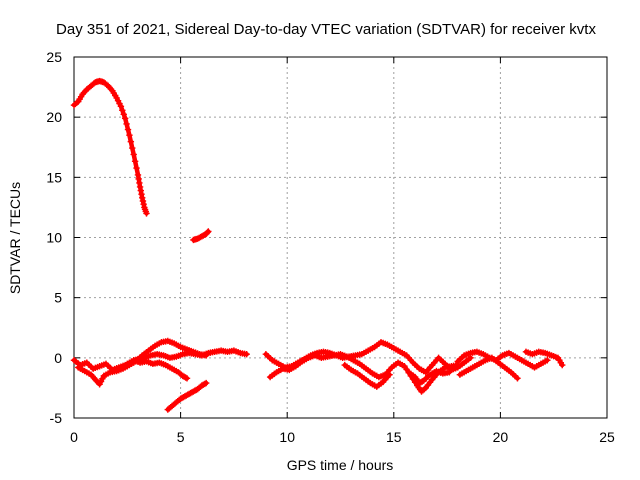 The height and width of the screenshot is (480, 640). What do you see at coordinates (54, 57) in the screenshot?
I see `y-tick-label: 25` at bounding box center [54, 57].